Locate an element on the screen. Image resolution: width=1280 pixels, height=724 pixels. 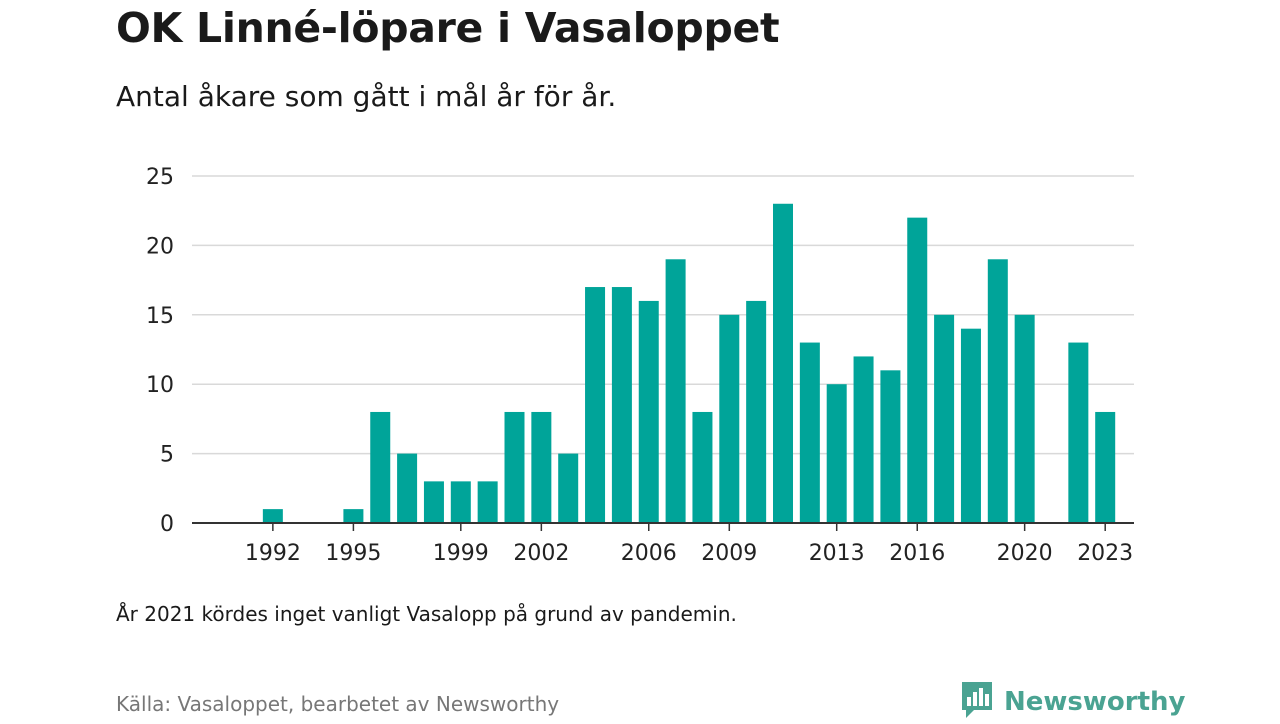
x-tick-label: 1992 is located at coordinates (273, 553).